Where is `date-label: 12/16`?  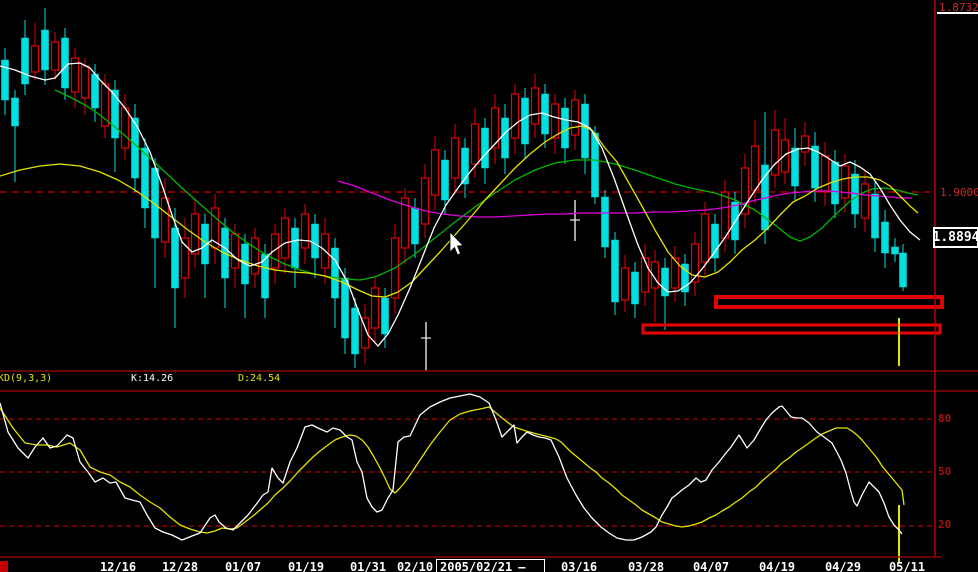 date-label: 12/16 is located at coordinates (118, 566).